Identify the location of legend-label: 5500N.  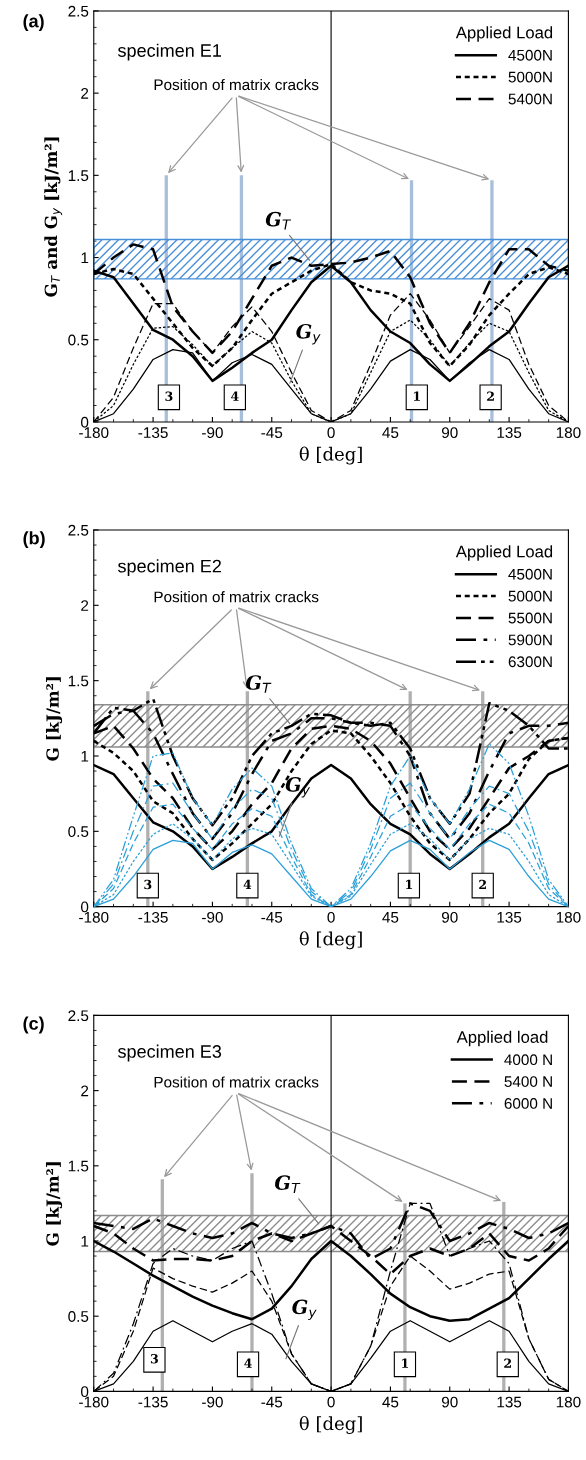
(530, 618).